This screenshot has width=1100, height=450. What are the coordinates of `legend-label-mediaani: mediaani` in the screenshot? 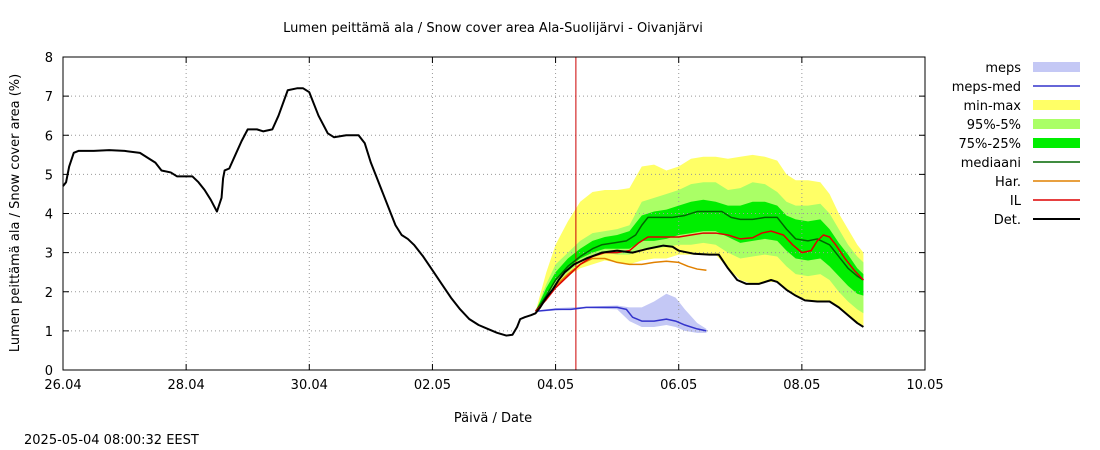 It's located at (991, 163).